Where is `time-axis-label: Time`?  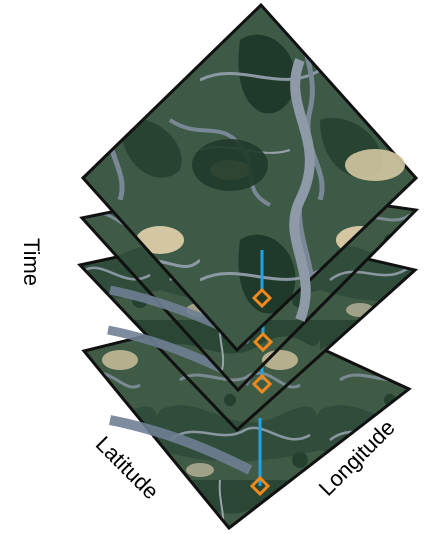 time-axis-label: Time is located at coordinates (31, 262).